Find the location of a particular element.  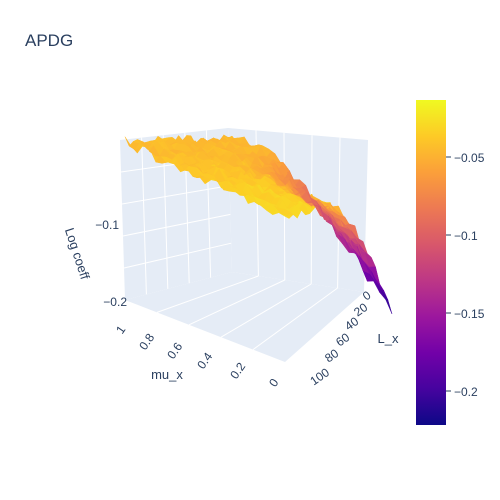

x-tick-label: 100 is located at coordinates (319, 376).